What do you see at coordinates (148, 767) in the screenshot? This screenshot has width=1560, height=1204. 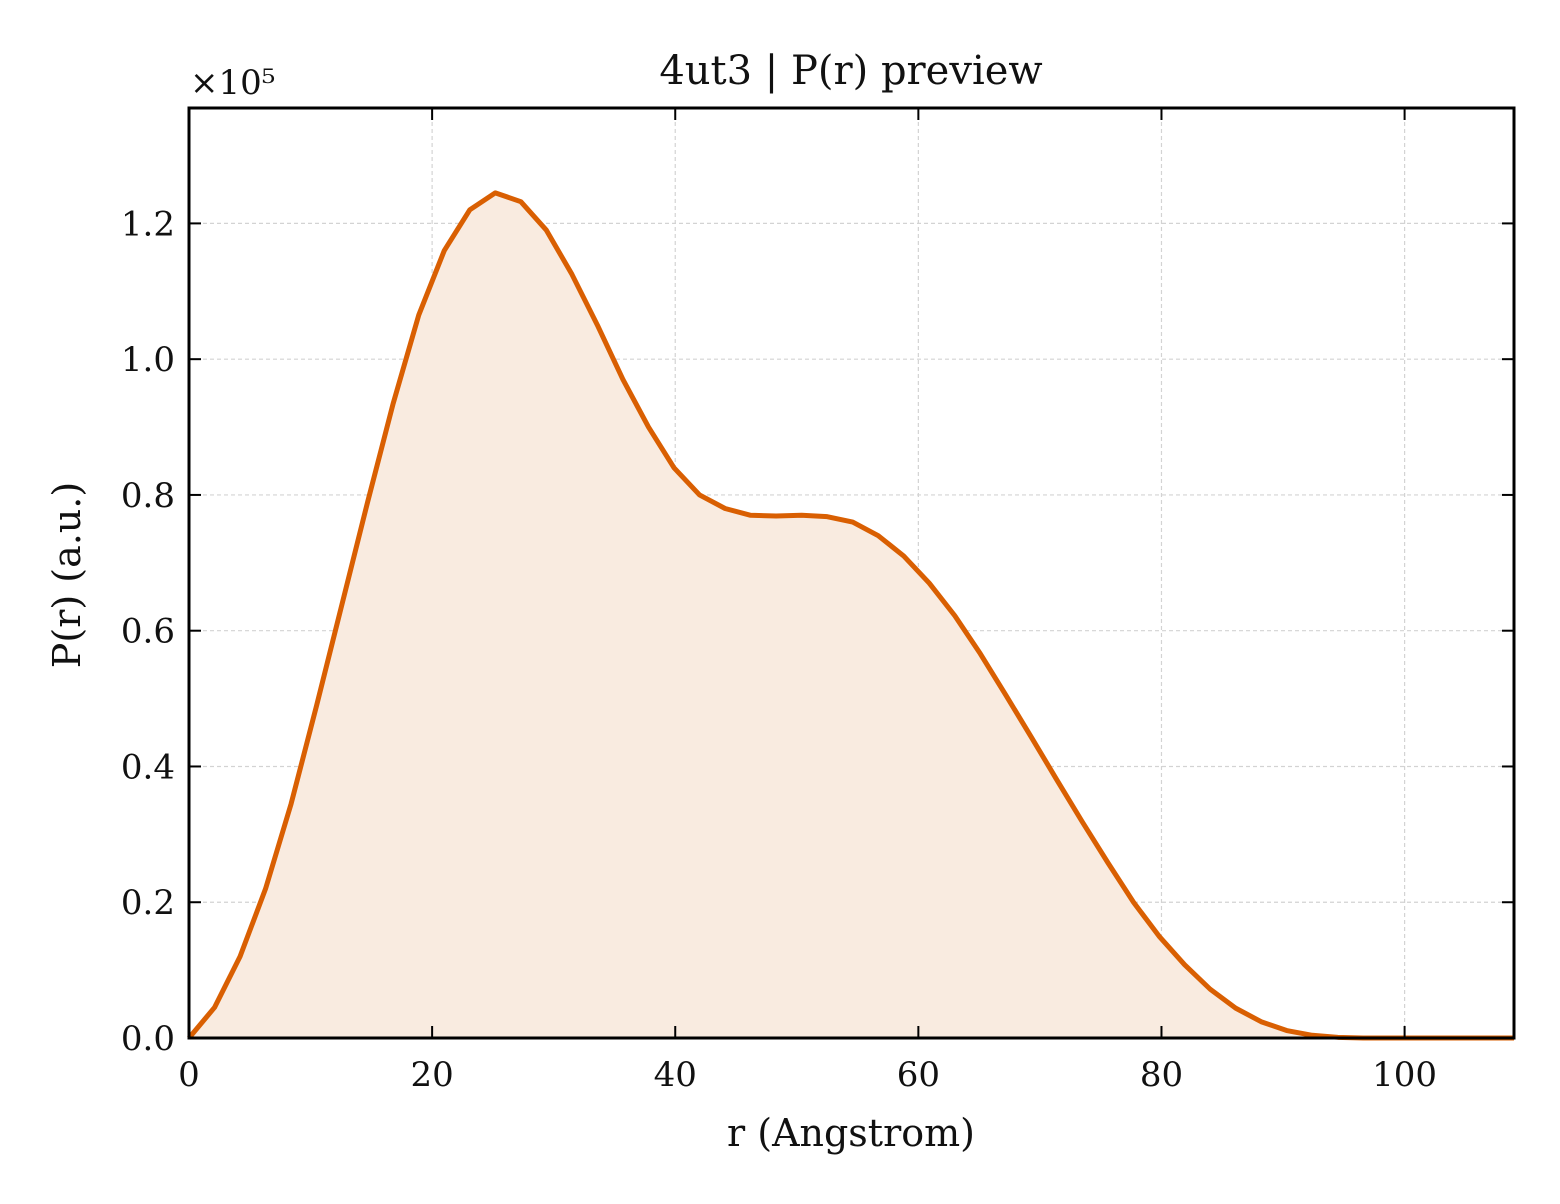 I see `y-tick-label: 0.4` at bounding box center [148, 767].